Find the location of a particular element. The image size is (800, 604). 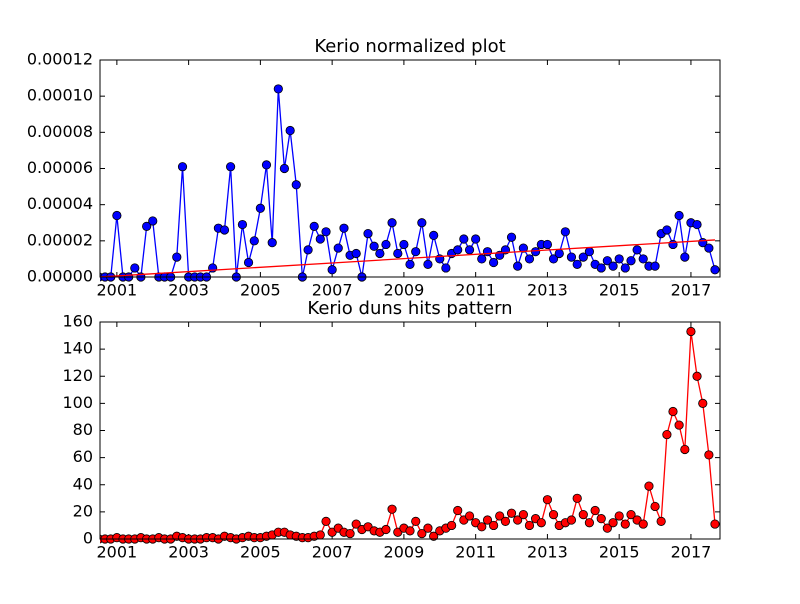

y-tick-label: 0.00002 is located at coordinates (60, 239).